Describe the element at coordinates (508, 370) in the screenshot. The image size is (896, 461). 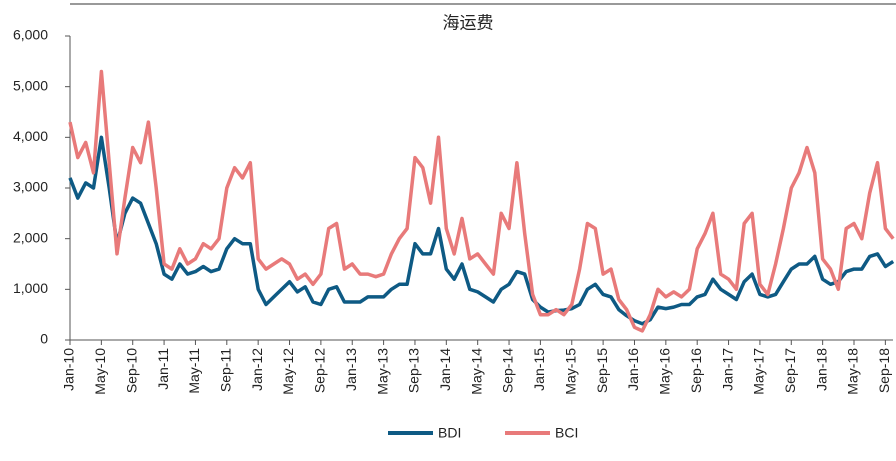
I see `x-tick-label: Sep-14` at that location.